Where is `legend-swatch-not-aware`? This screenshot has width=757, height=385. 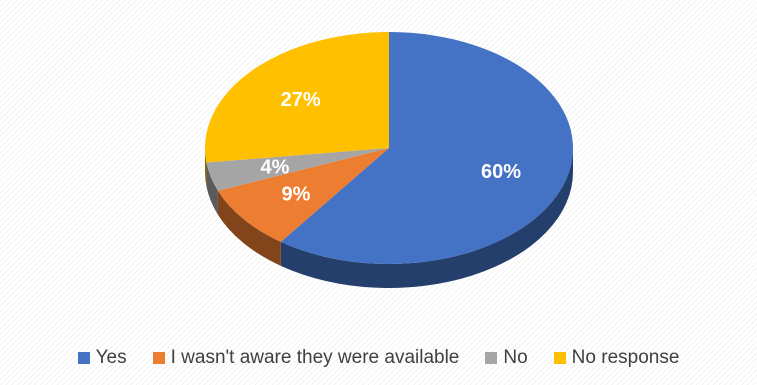 legend-swatch-not-aware is located at coordinates (158, 357).